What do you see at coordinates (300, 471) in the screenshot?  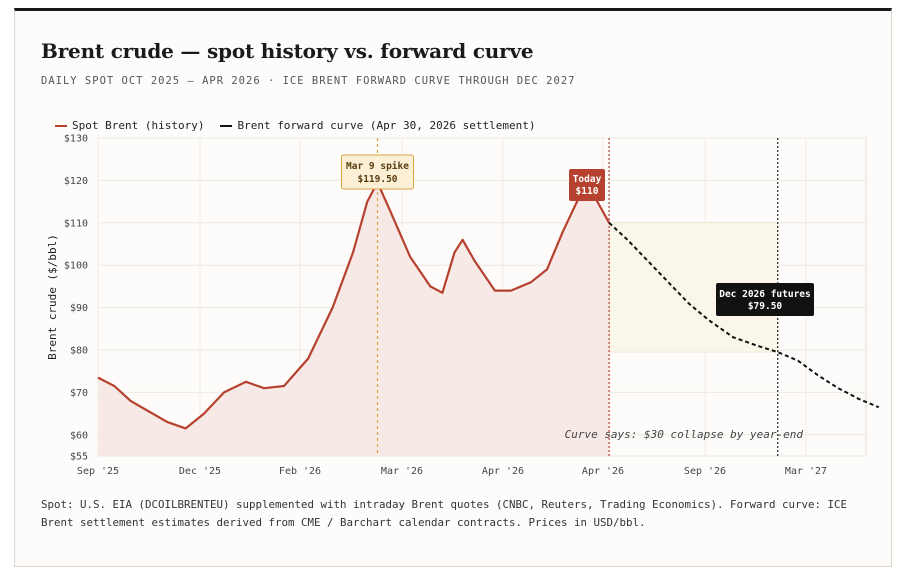 I see `x-tick-label: Feb '26` at bounding box center [300, 471].